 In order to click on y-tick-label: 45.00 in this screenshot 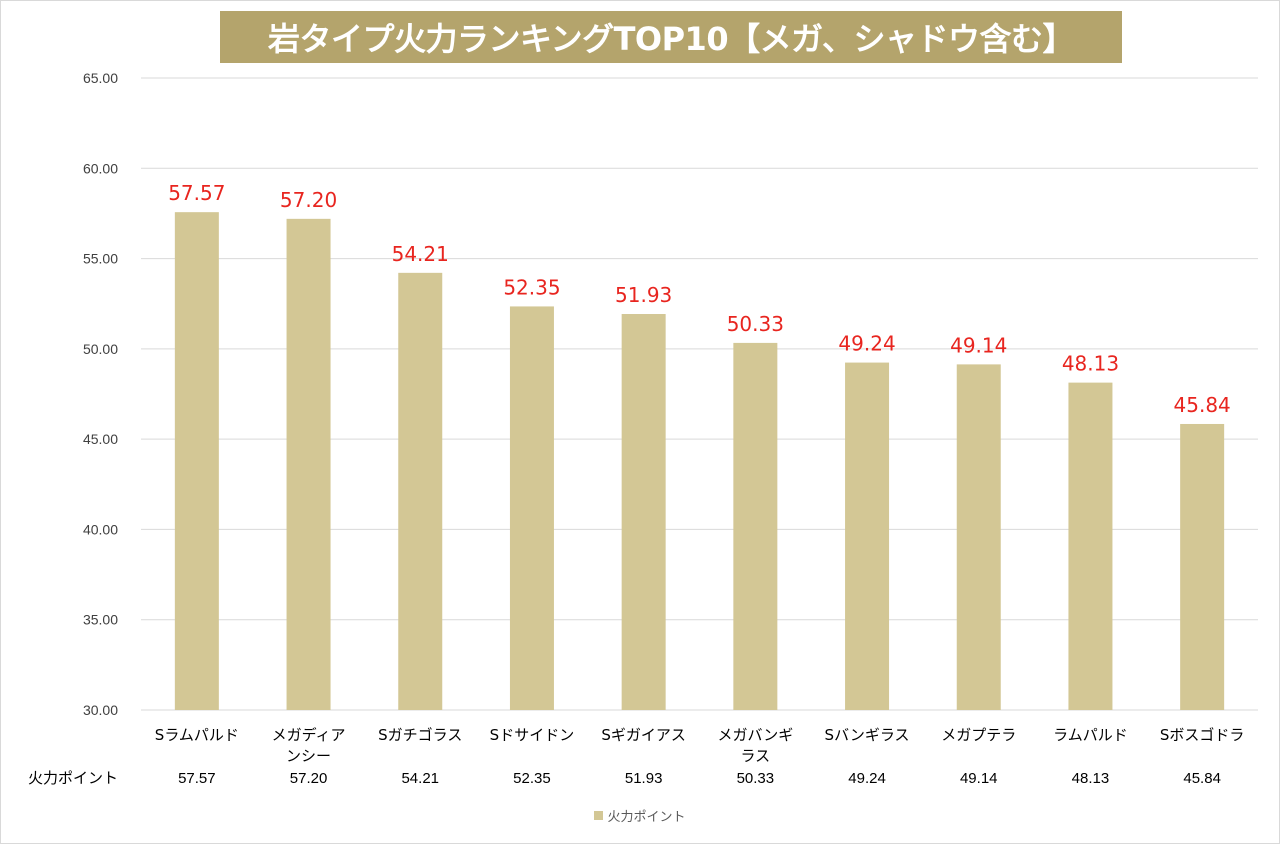, I will do `click(100, 439)`.